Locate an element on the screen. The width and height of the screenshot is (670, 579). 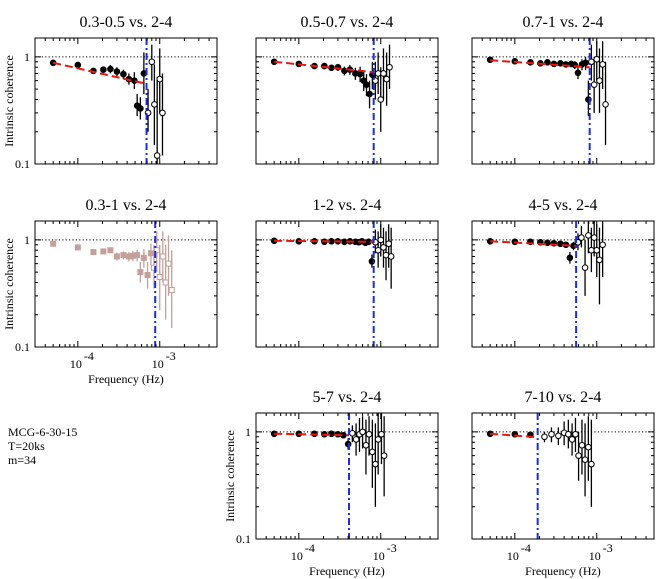
note-exposure: T=20ks is located at coordinates (26, 446).